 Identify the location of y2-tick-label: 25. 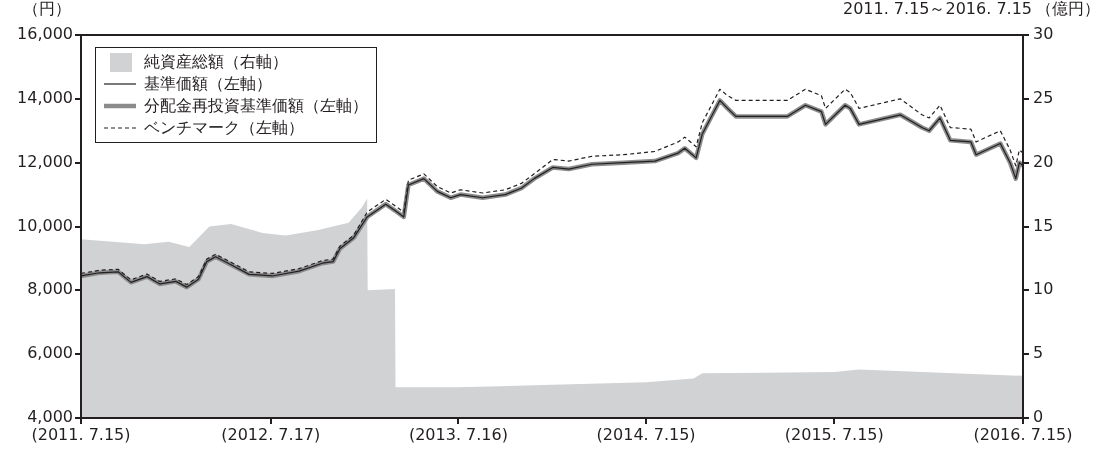
(1043, 97).